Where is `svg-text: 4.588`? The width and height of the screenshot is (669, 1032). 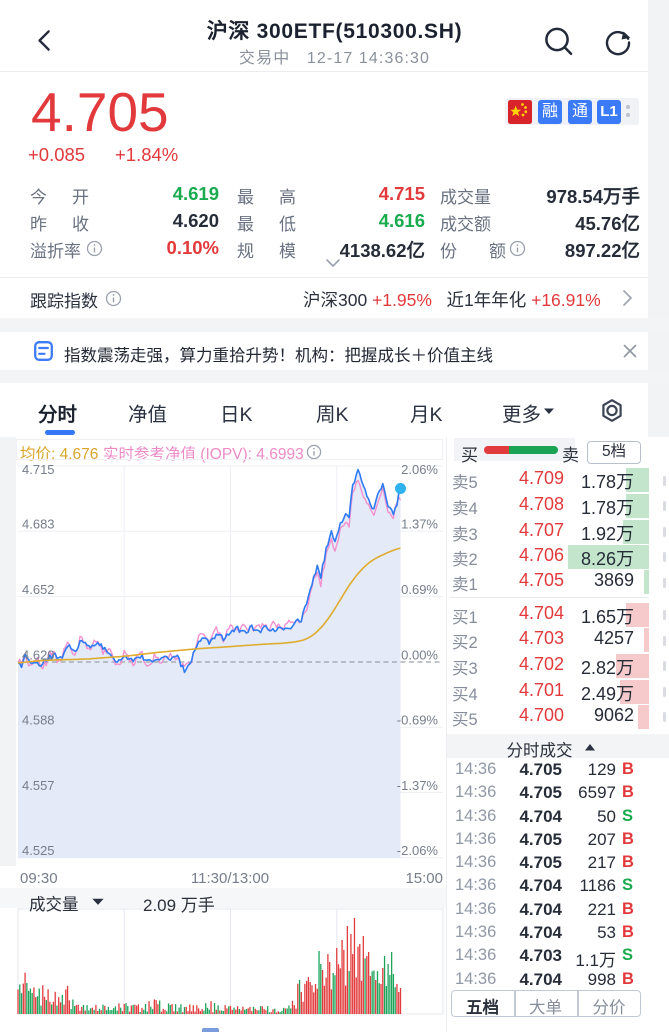
svg-text: 4.588 is located at coordinates (38, 720).